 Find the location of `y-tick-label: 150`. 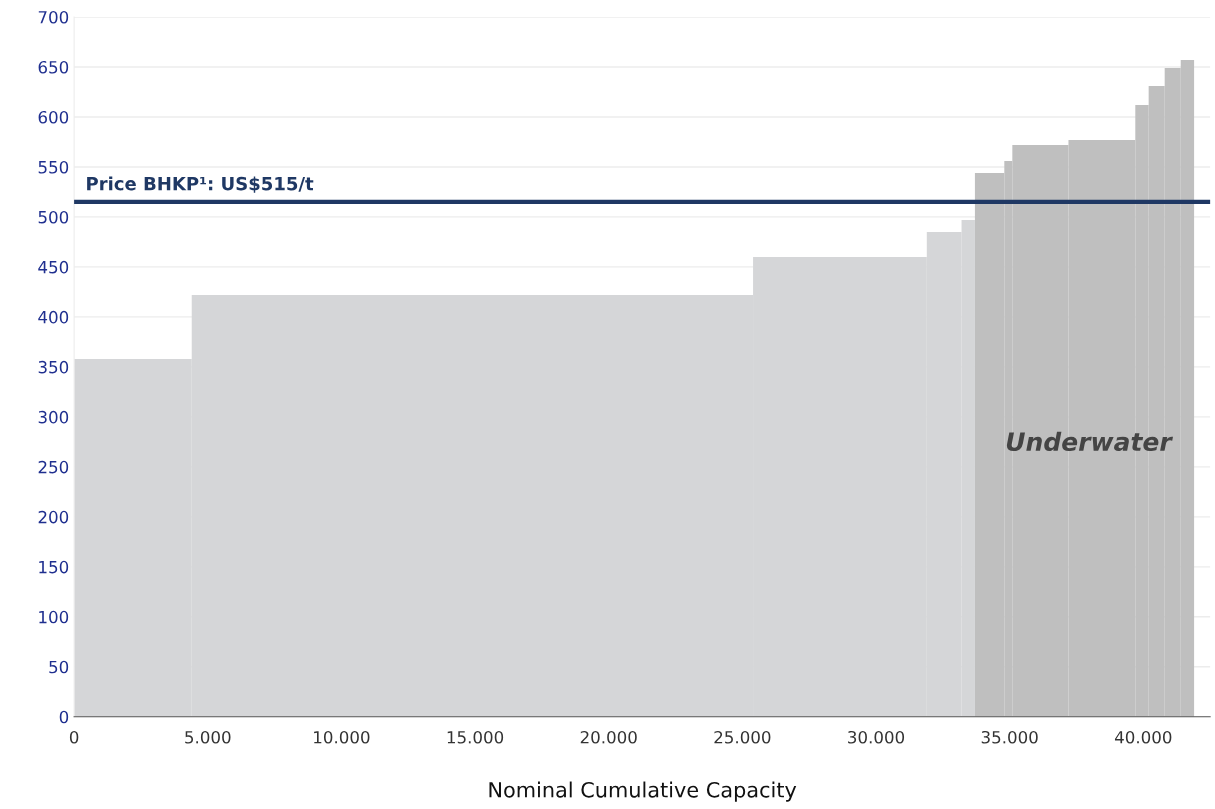

y-tick-label: 150 is located at coordinates (54, 567).